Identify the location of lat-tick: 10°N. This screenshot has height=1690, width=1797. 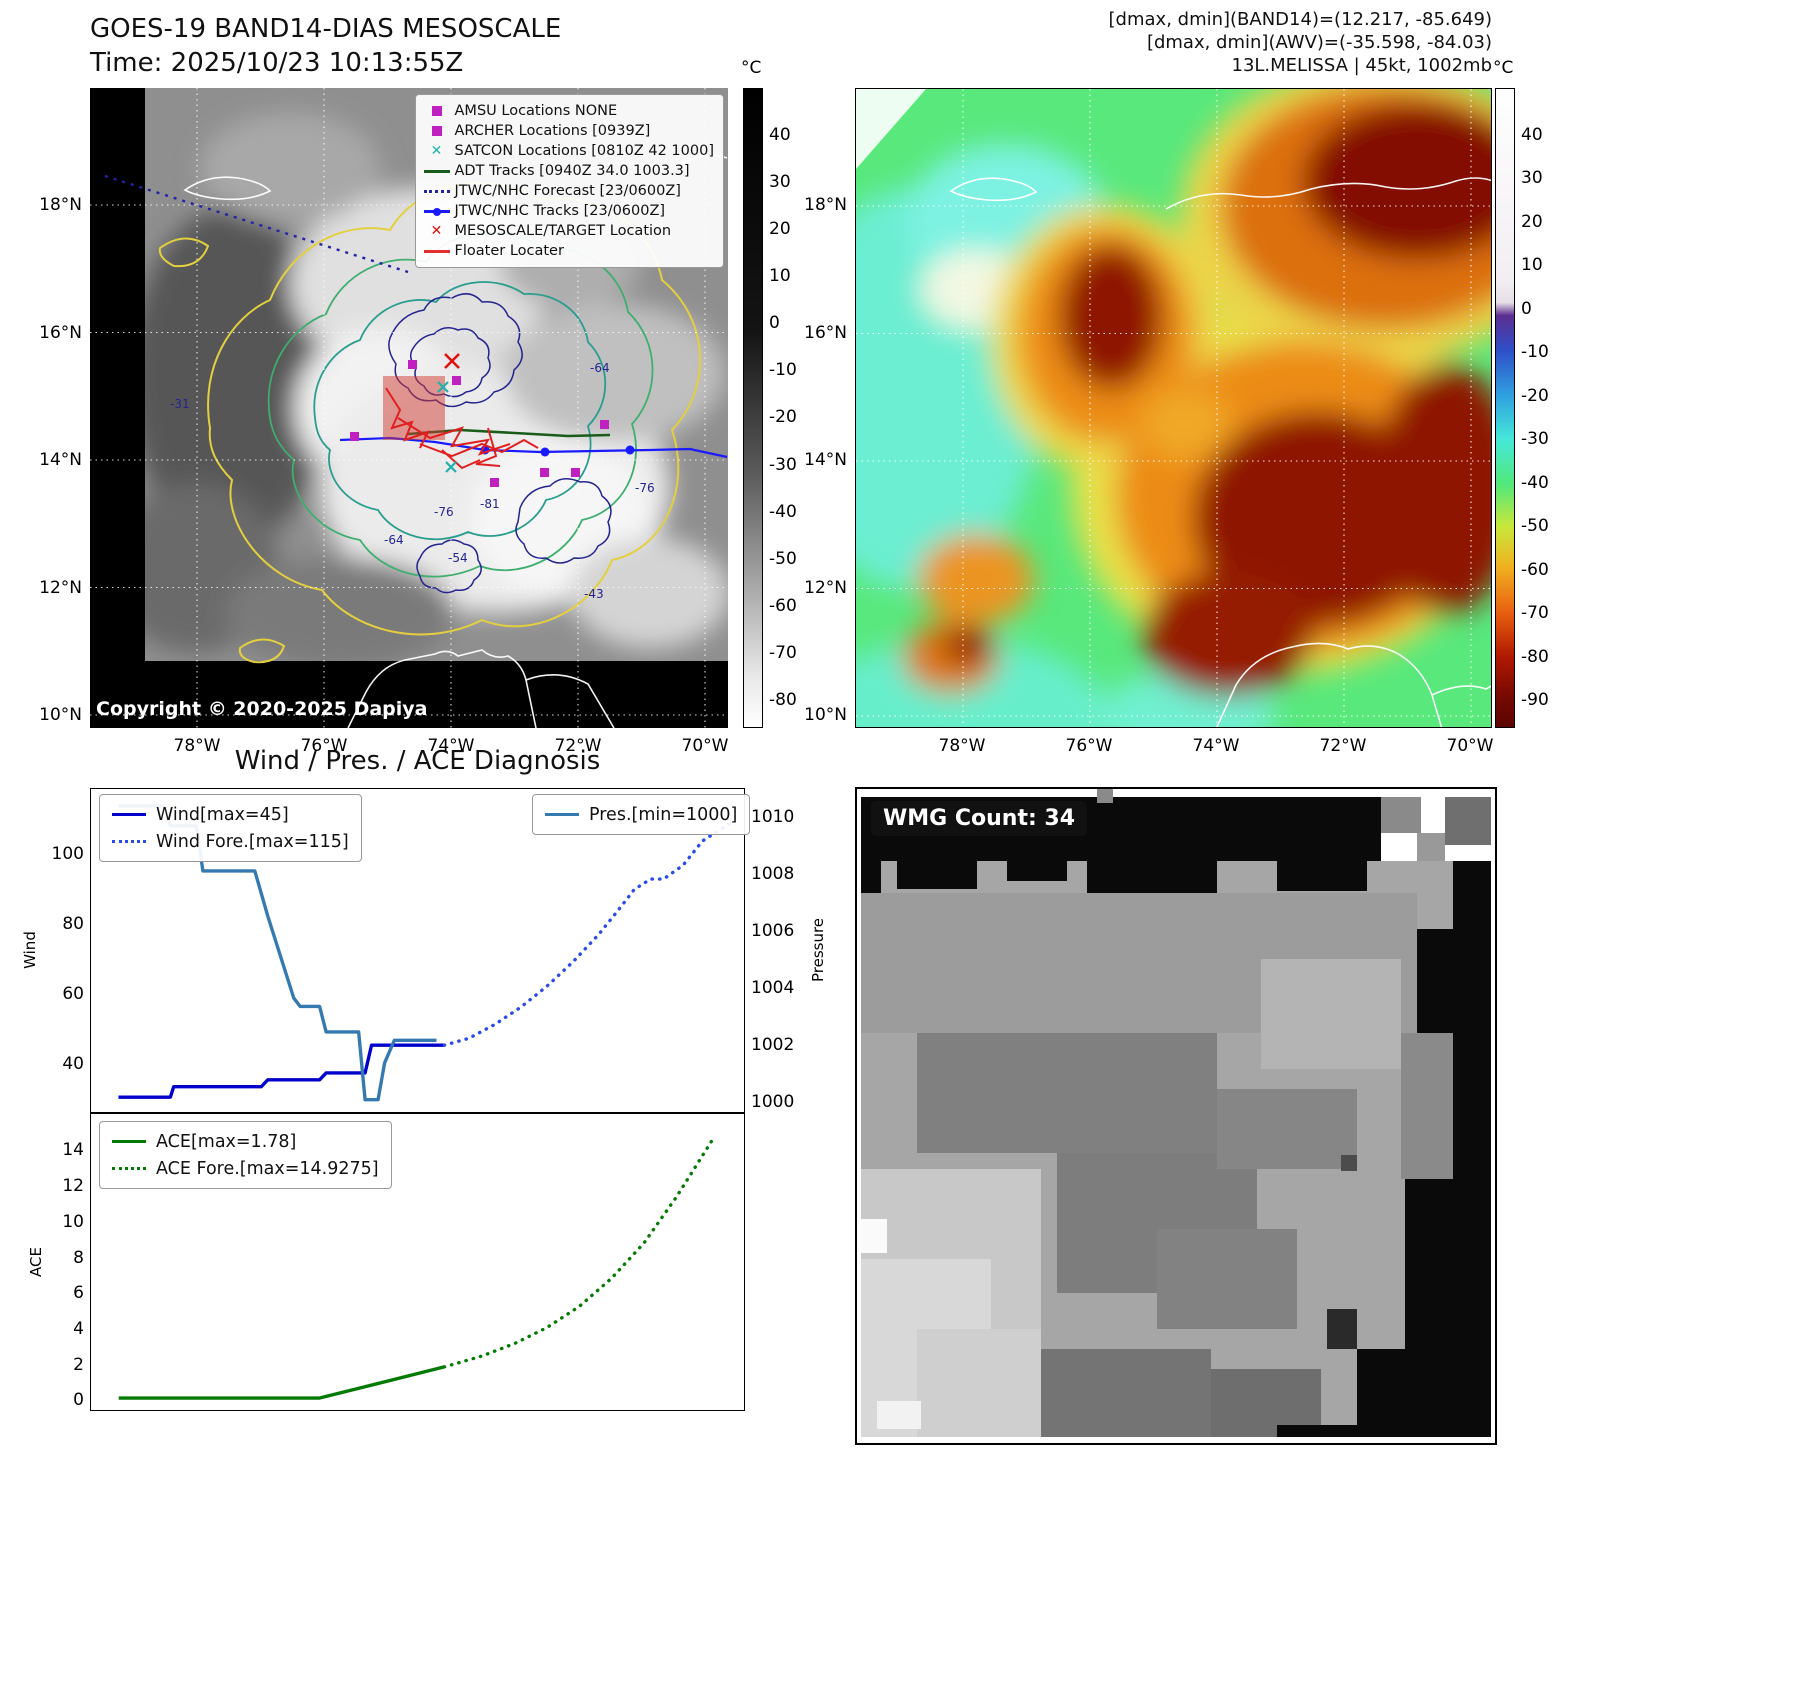
(60, 715).